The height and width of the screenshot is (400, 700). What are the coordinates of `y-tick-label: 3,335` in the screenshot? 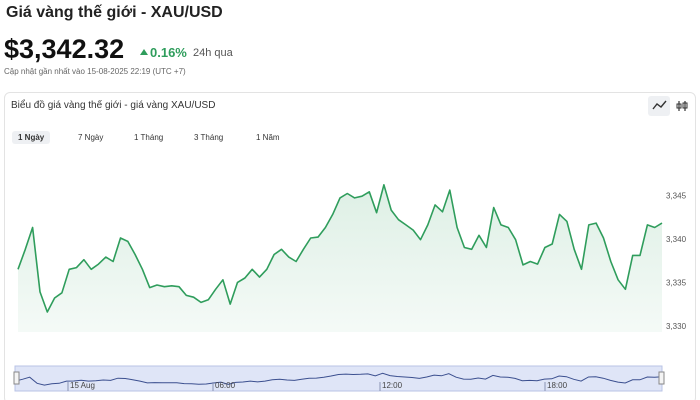 It's located at (676, 282).